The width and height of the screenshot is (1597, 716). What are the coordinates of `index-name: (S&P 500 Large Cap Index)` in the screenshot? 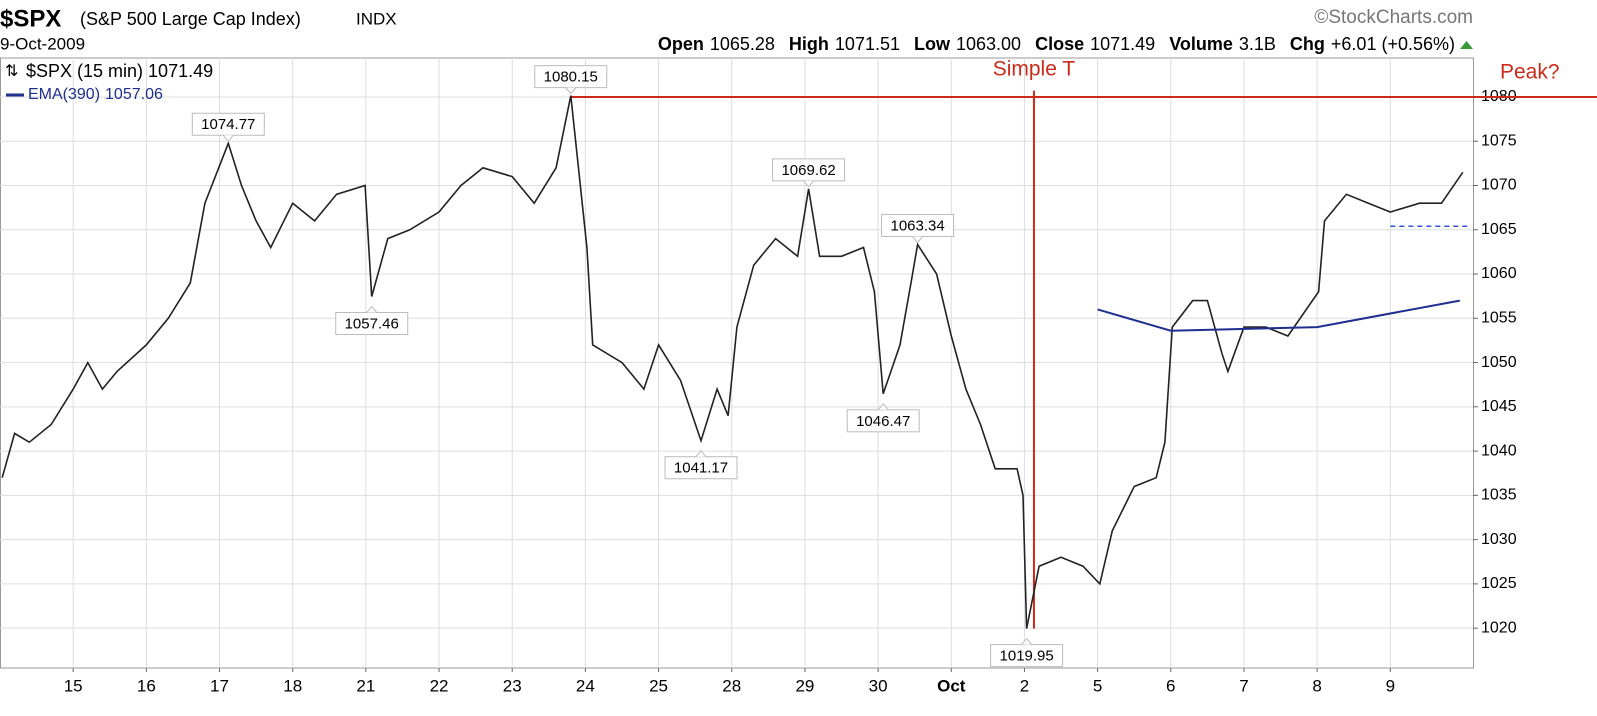 It's located at (190, 19).